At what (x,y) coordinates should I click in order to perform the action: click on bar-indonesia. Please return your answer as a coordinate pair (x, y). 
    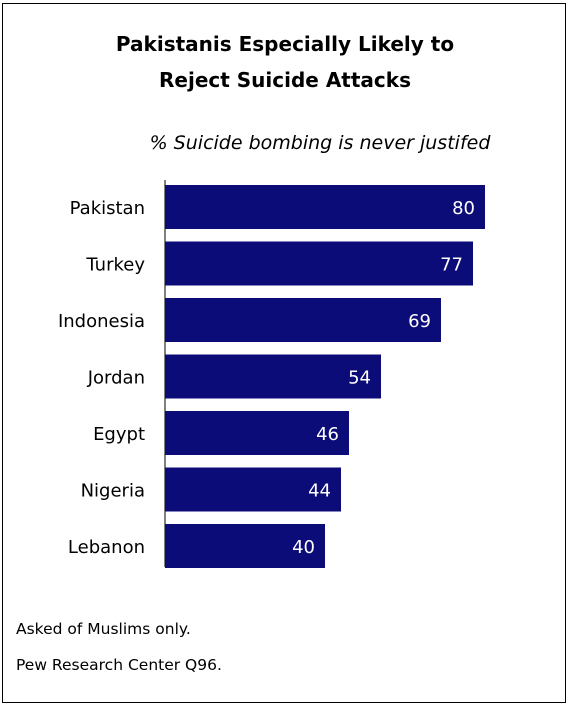
    Looking at the image, I should click on (303, 320).